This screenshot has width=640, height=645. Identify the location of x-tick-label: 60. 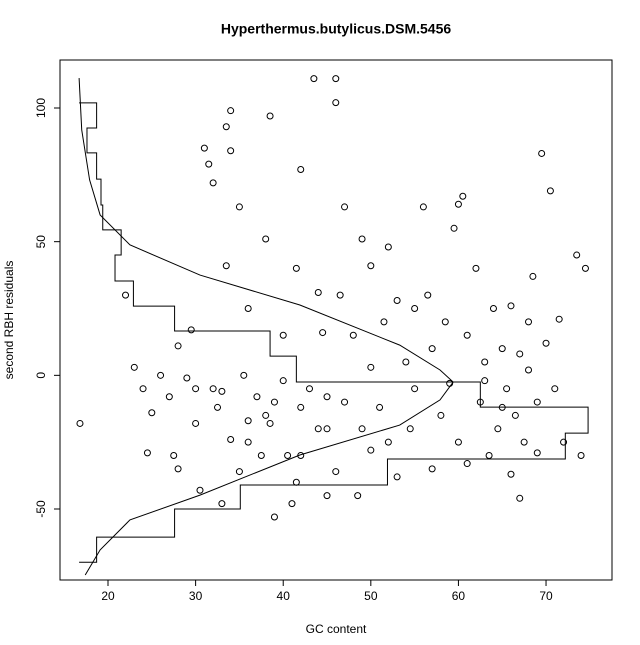
(459, 596).